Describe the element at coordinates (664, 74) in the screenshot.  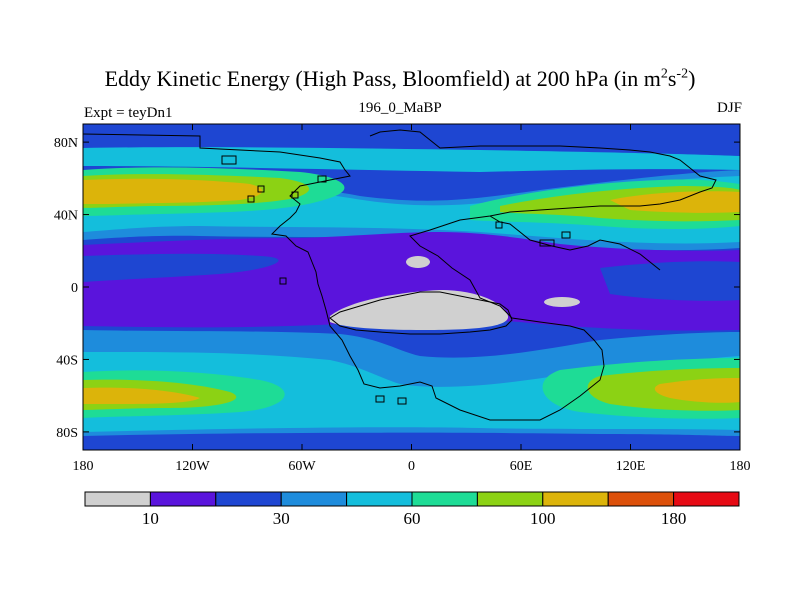
I see `title-sup-1: 2` at that location.